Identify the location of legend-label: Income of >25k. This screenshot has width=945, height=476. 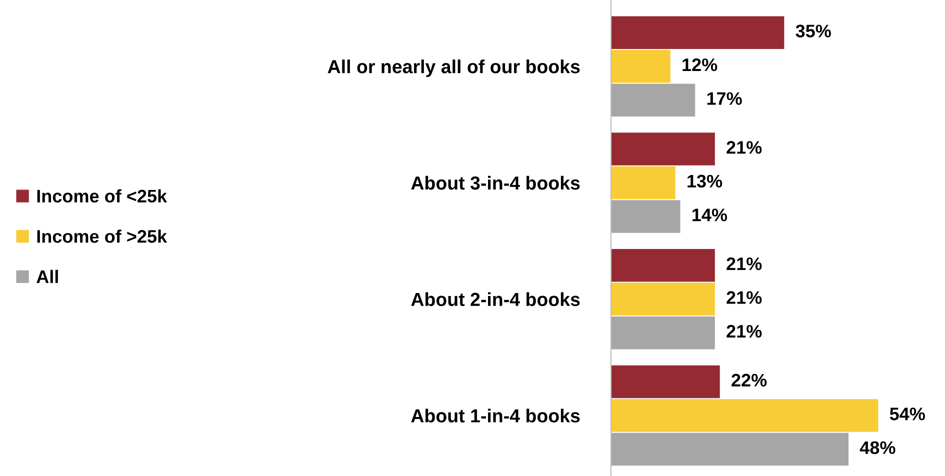
(102, 236).